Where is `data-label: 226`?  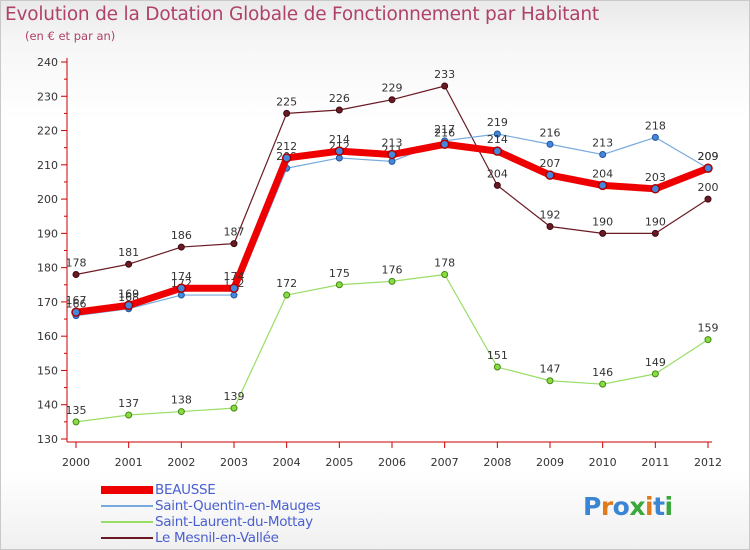 data-label: 226 is located at coordinates (339, 98).